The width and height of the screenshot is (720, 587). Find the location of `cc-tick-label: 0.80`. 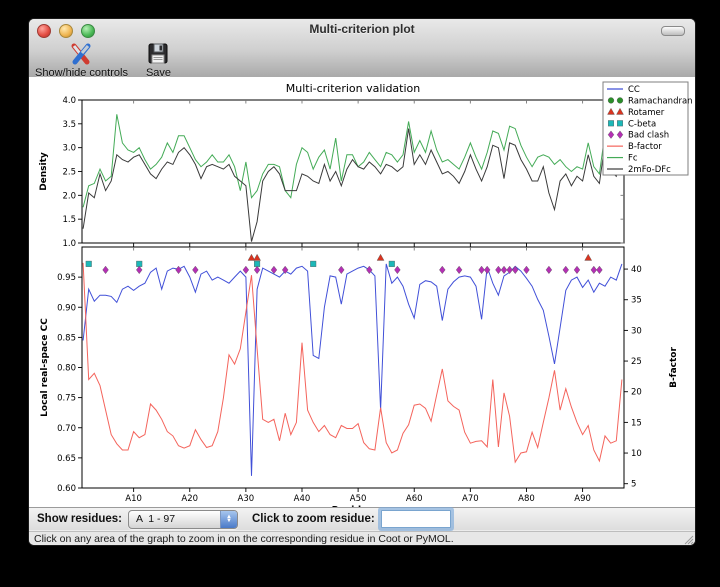

cc-tick-label: 0.80 is located at coordinates (66, 369).